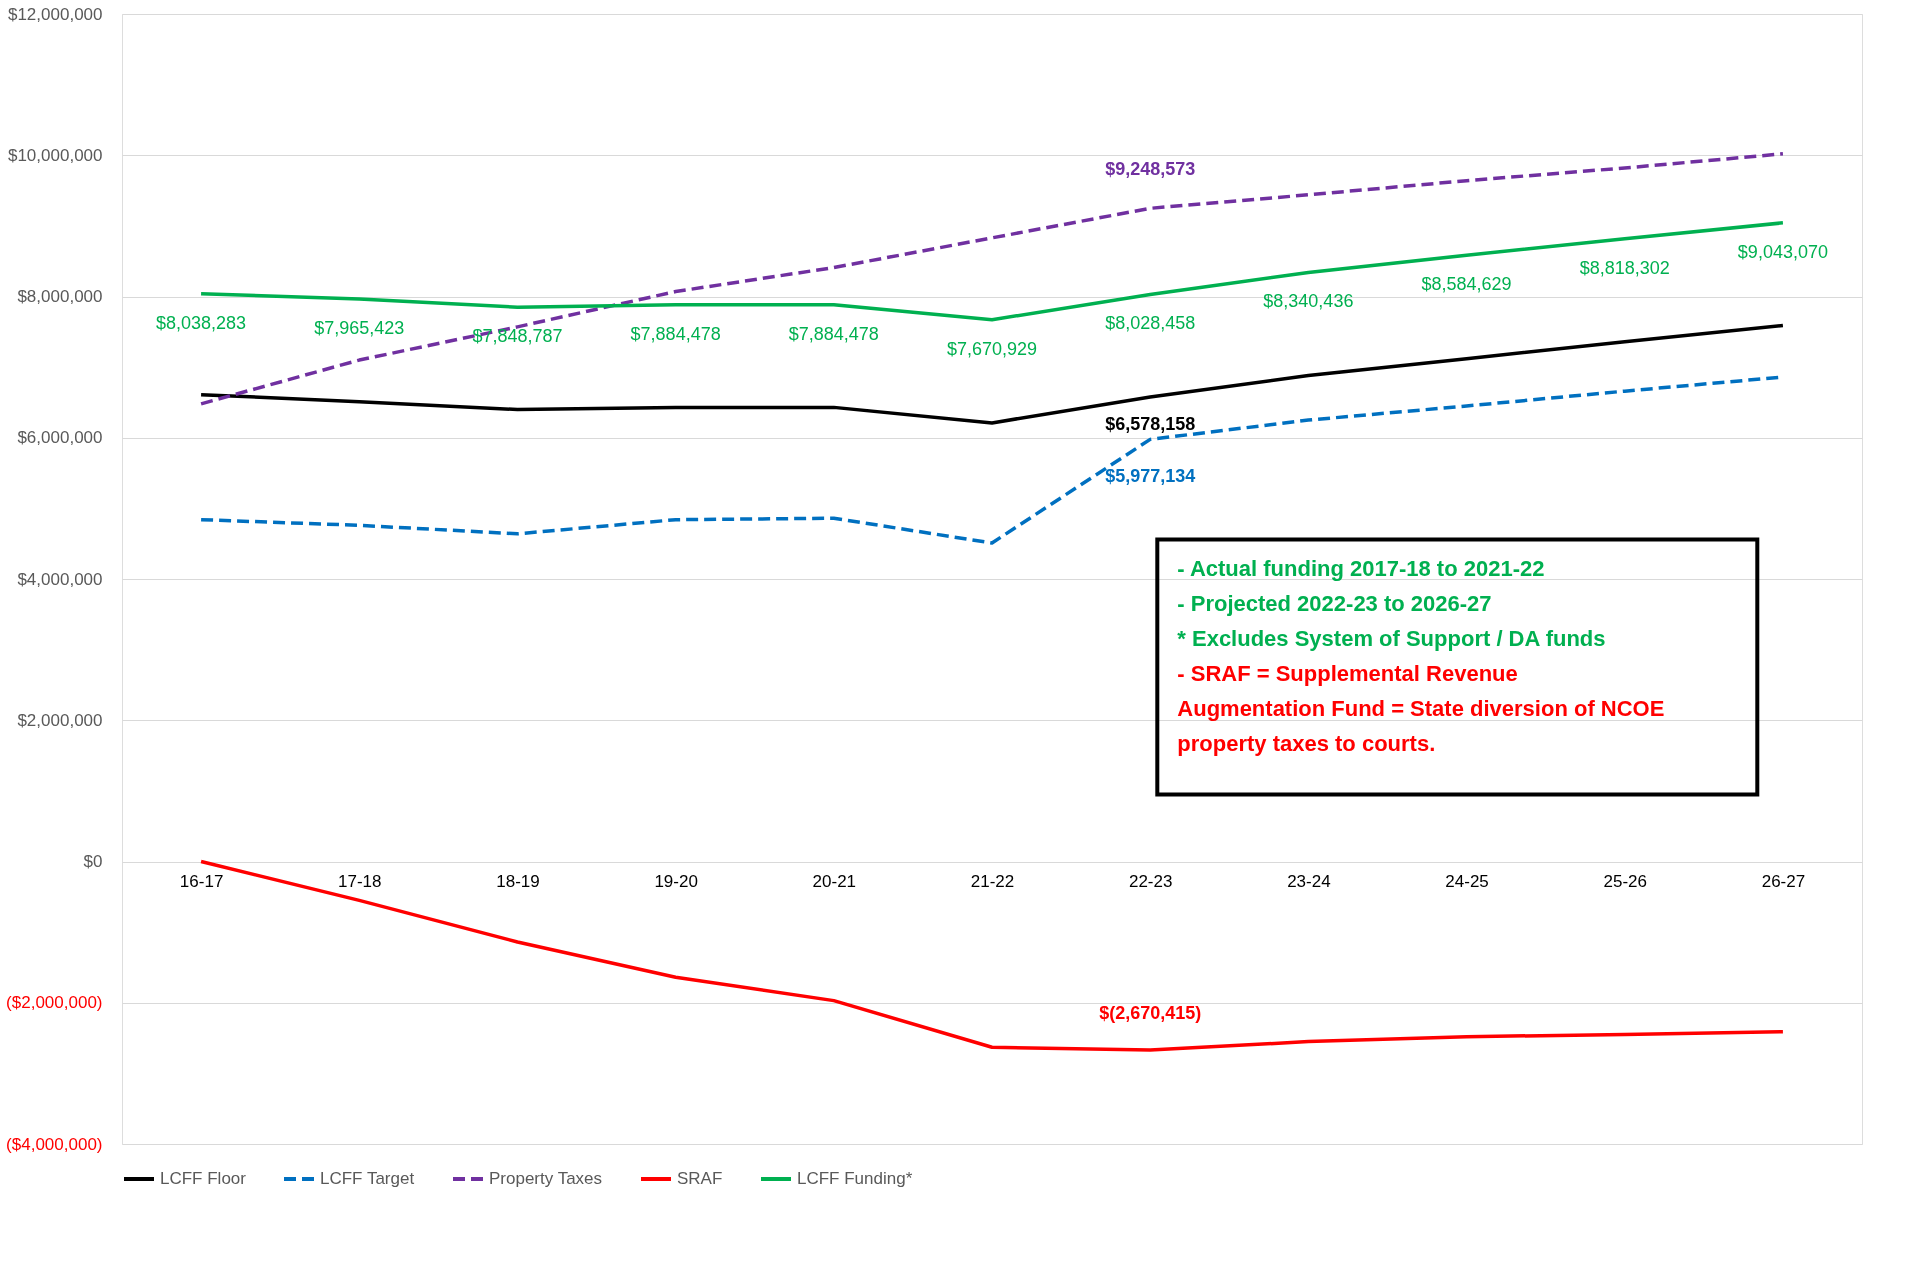 This screenshot has width=1909, height=1268. Describe the element at coordinates (1782, 251) in the screenshot. I see `data-label: $9,043,070` at that location.